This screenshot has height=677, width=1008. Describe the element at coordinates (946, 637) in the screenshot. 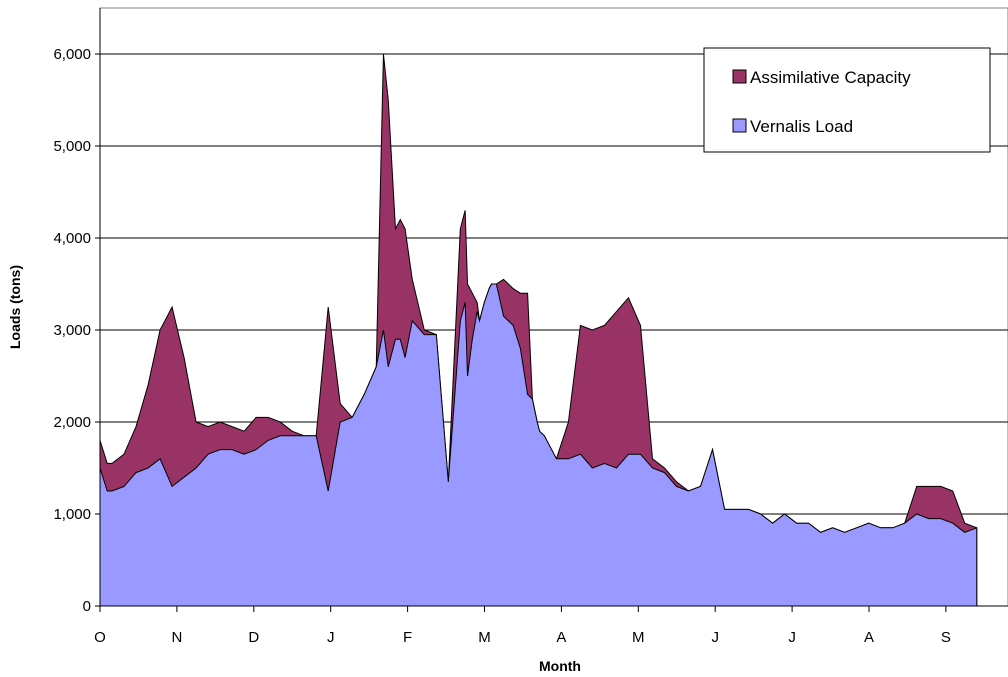

I see `x-tick-label: S` at that location.